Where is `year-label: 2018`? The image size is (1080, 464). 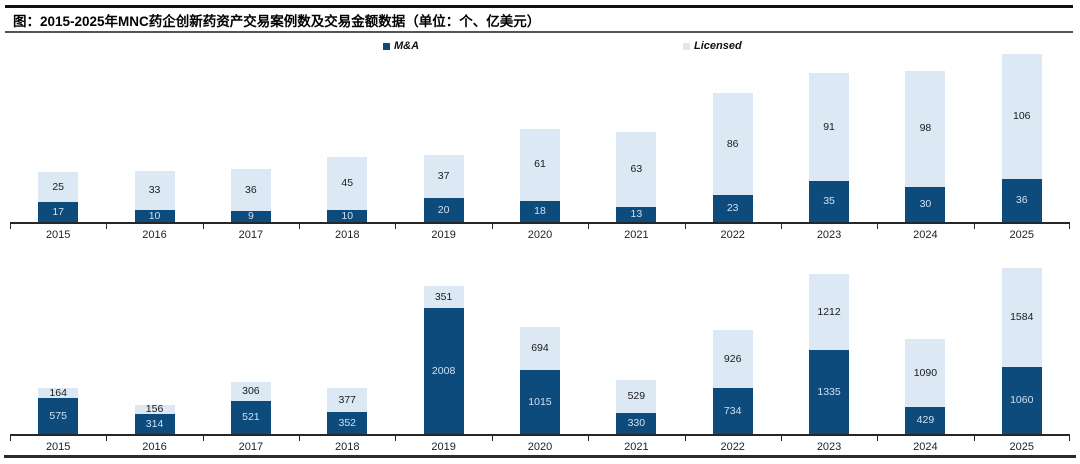
year-label: 2018 is located at coordinates (347, 235).